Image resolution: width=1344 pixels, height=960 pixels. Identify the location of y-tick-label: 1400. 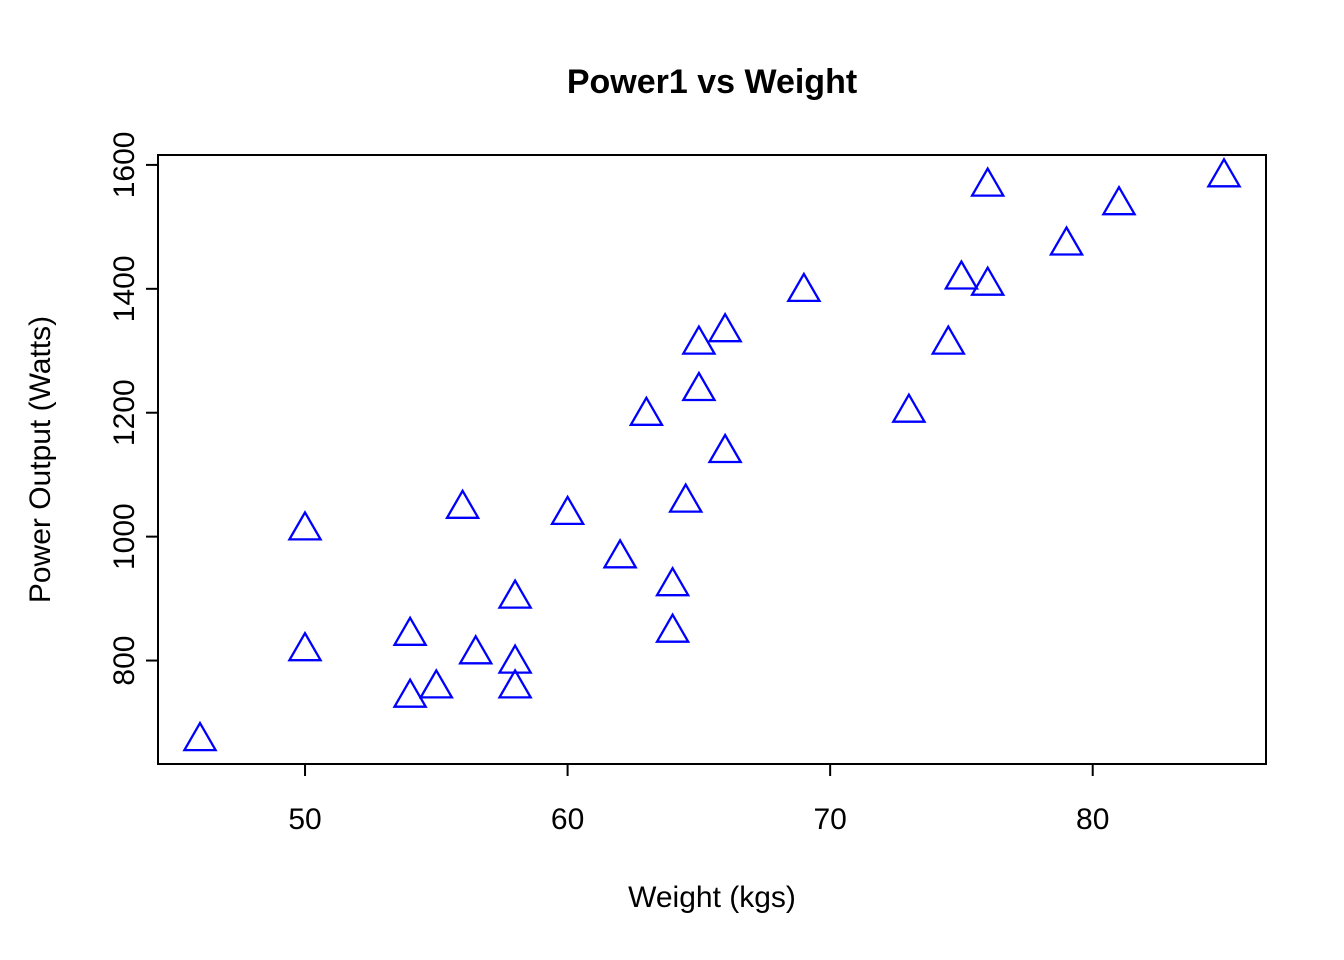
(124, 288).